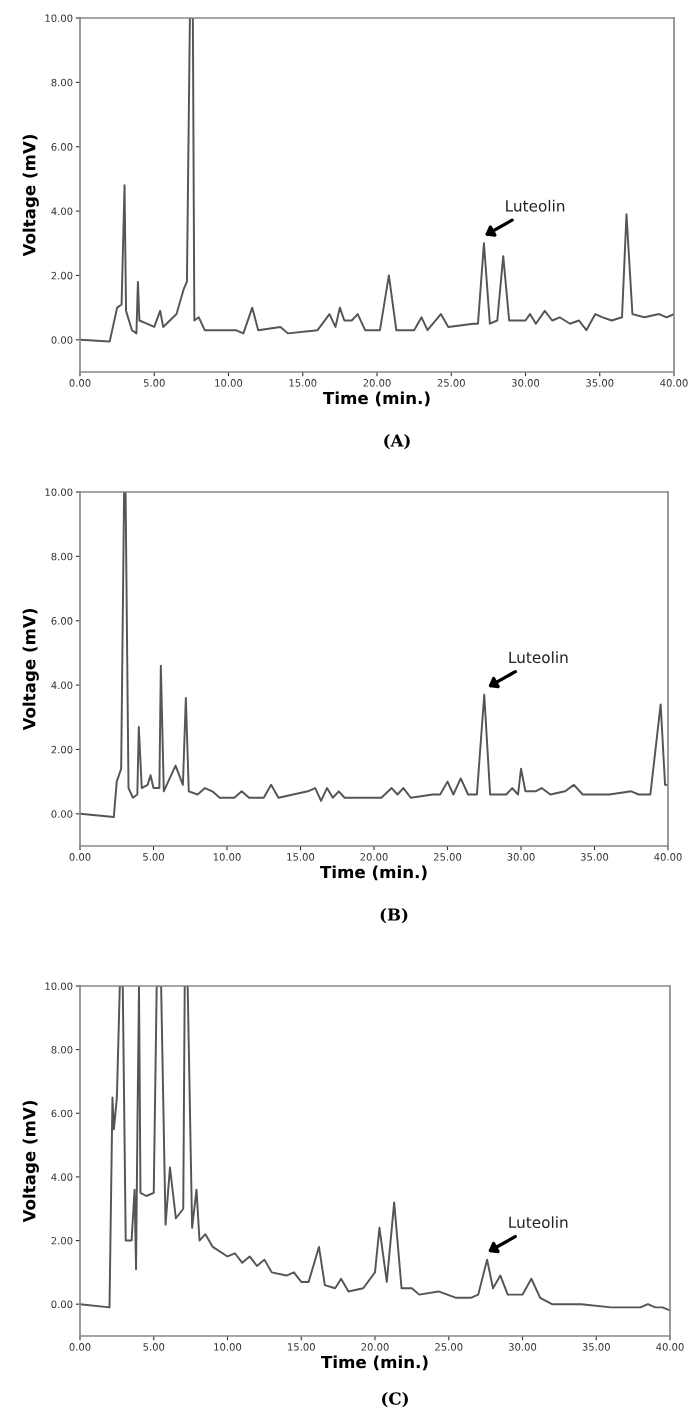 Image resolution: width=688 pixels, height=1422 pixels. Describe the element at coordinates (397, 441) in the screenshot. I see `text: (A)` at that location.